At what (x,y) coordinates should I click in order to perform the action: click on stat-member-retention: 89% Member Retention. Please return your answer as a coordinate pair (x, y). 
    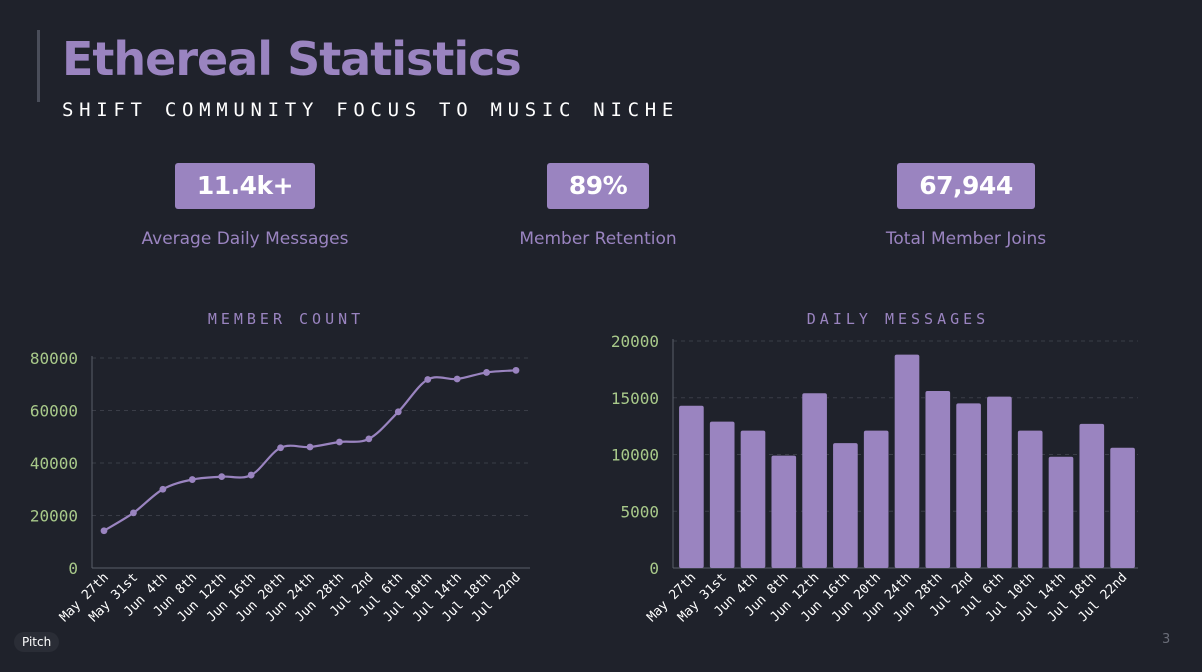
    Looking at the image, I should click on (598, 206).